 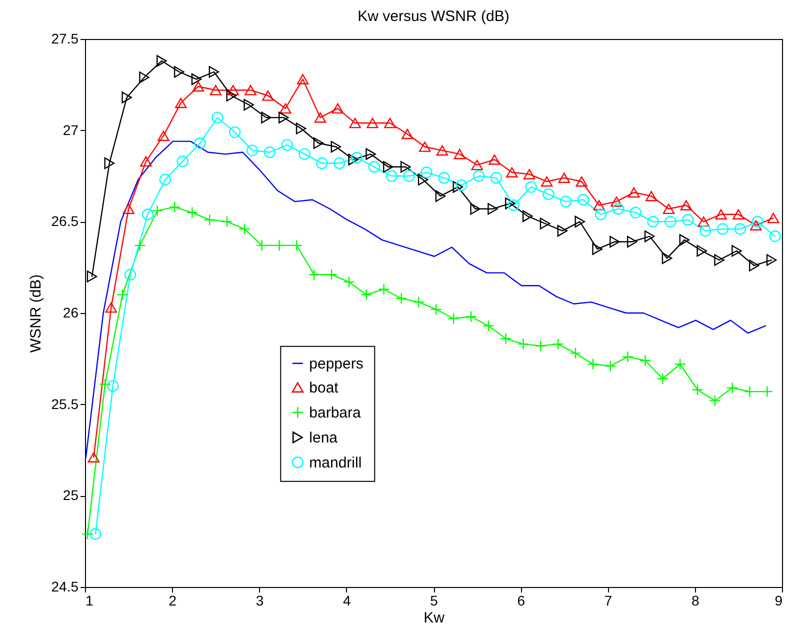 I want to click on x-tick-label: 1, so click(x=90, y=600).